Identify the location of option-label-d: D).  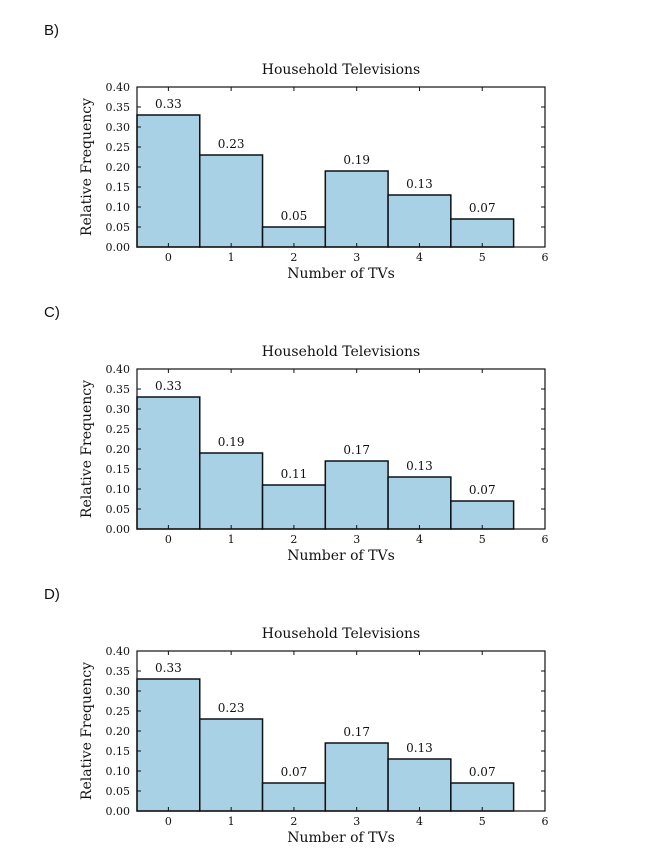
(52, 594).